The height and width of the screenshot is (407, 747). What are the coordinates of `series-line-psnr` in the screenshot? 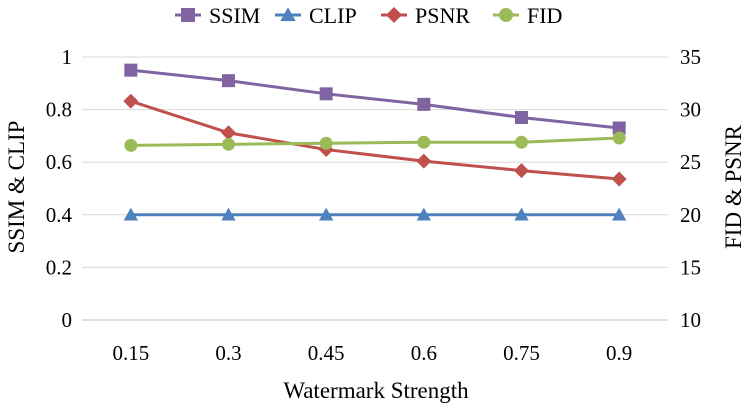 It's located at (375, 140).